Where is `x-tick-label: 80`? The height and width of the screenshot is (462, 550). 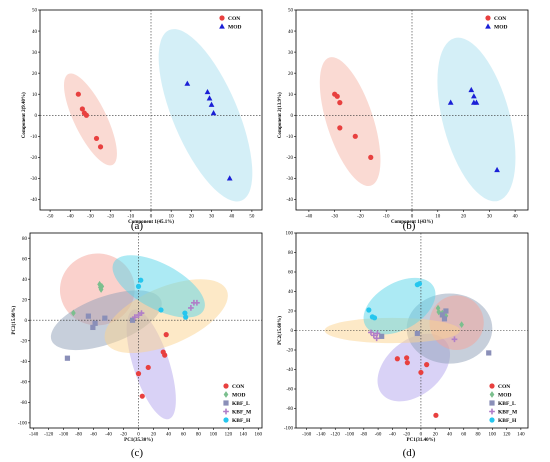 x-tick-label: 80 is located at coordinates (479, 435).